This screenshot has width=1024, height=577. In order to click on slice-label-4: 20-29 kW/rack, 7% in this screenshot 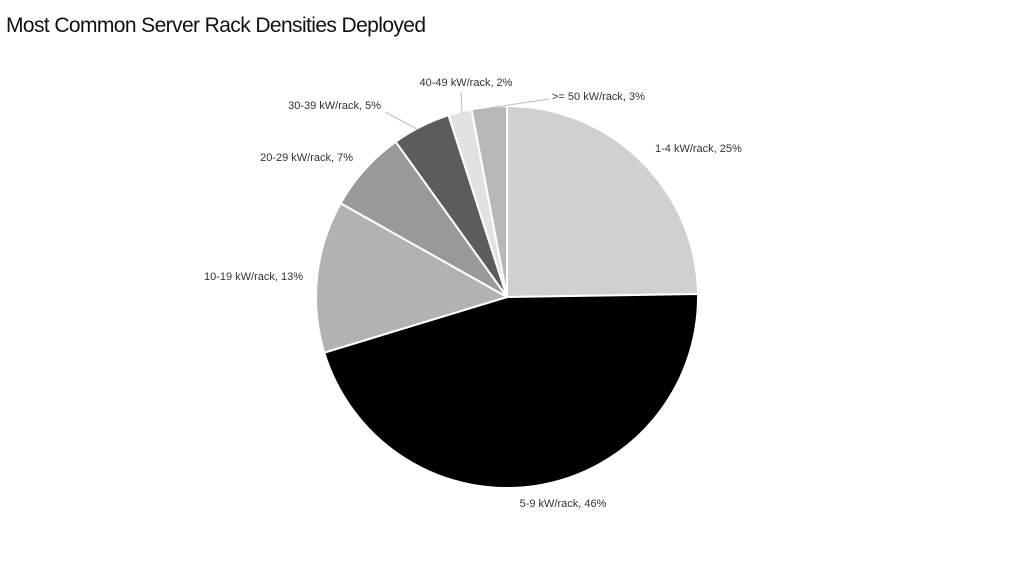, I will do `click(306, 158)`.